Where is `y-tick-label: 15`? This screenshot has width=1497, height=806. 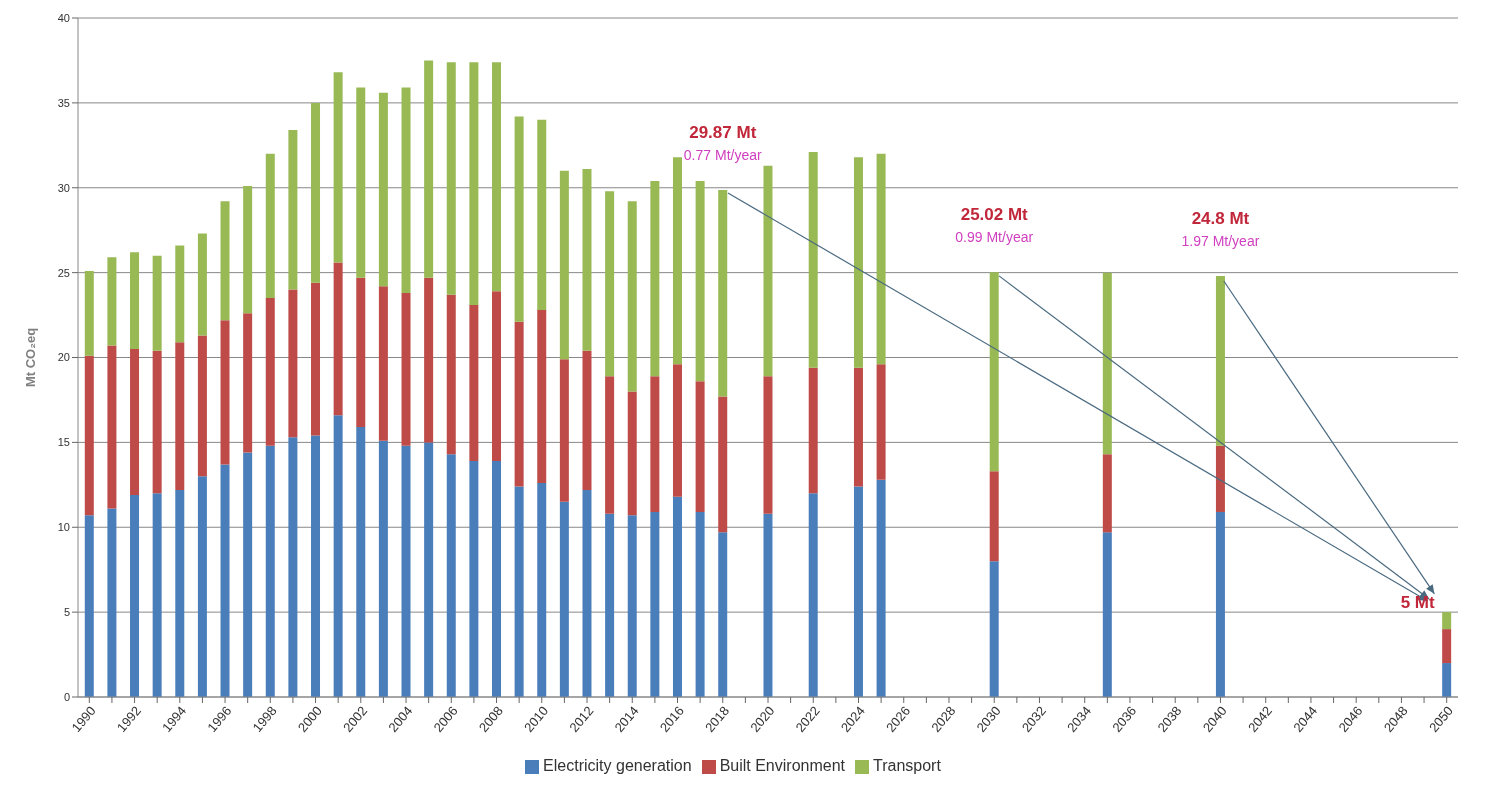 y-tick-label: 15 is located at coordinates (63, 442).